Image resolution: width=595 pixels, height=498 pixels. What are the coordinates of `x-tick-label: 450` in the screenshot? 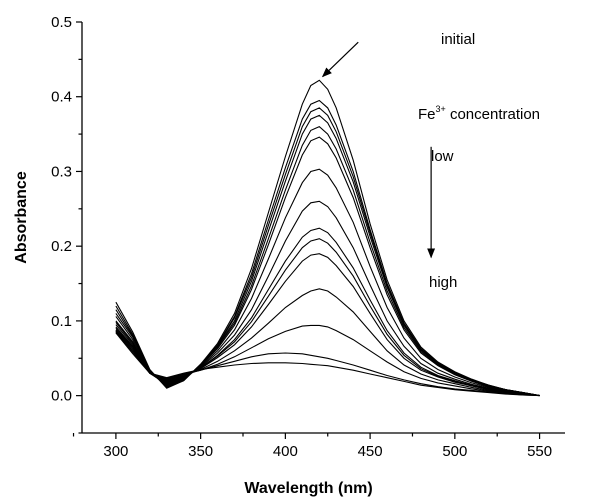 It's located at (370, 451).